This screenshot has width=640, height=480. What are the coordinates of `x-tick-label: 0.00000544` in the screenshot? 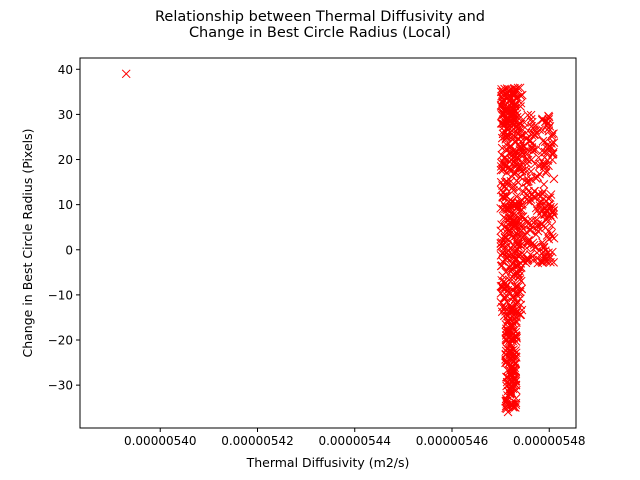 It's located at (354, 441).